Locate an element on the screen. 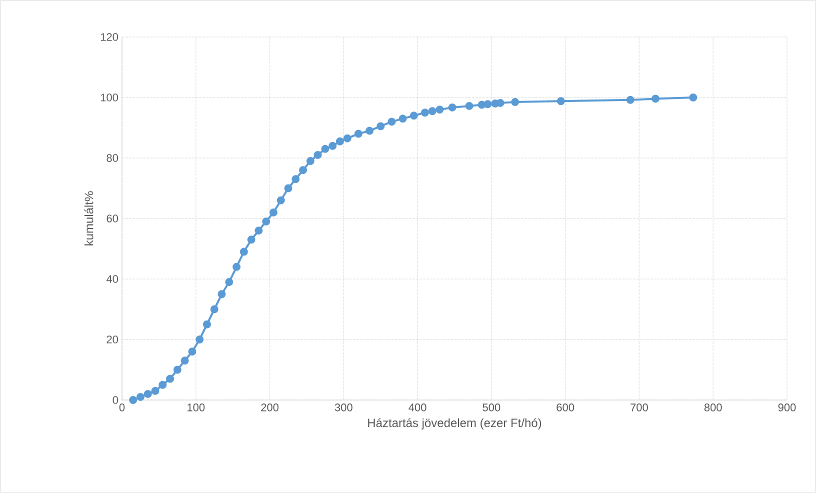  y-tick-label: 60 is located at coordinates (112, 218).